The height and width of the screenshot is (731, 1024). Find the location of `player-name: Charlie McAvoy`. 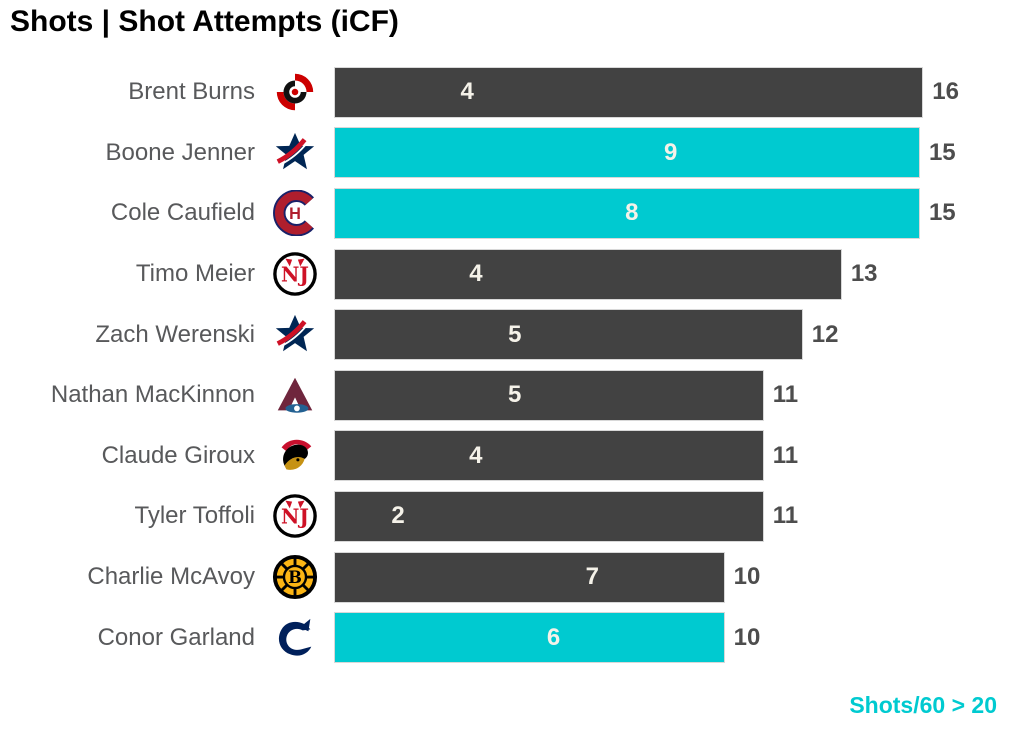

player-name: Charlie McAvoy is located at coordinates (171, 577).